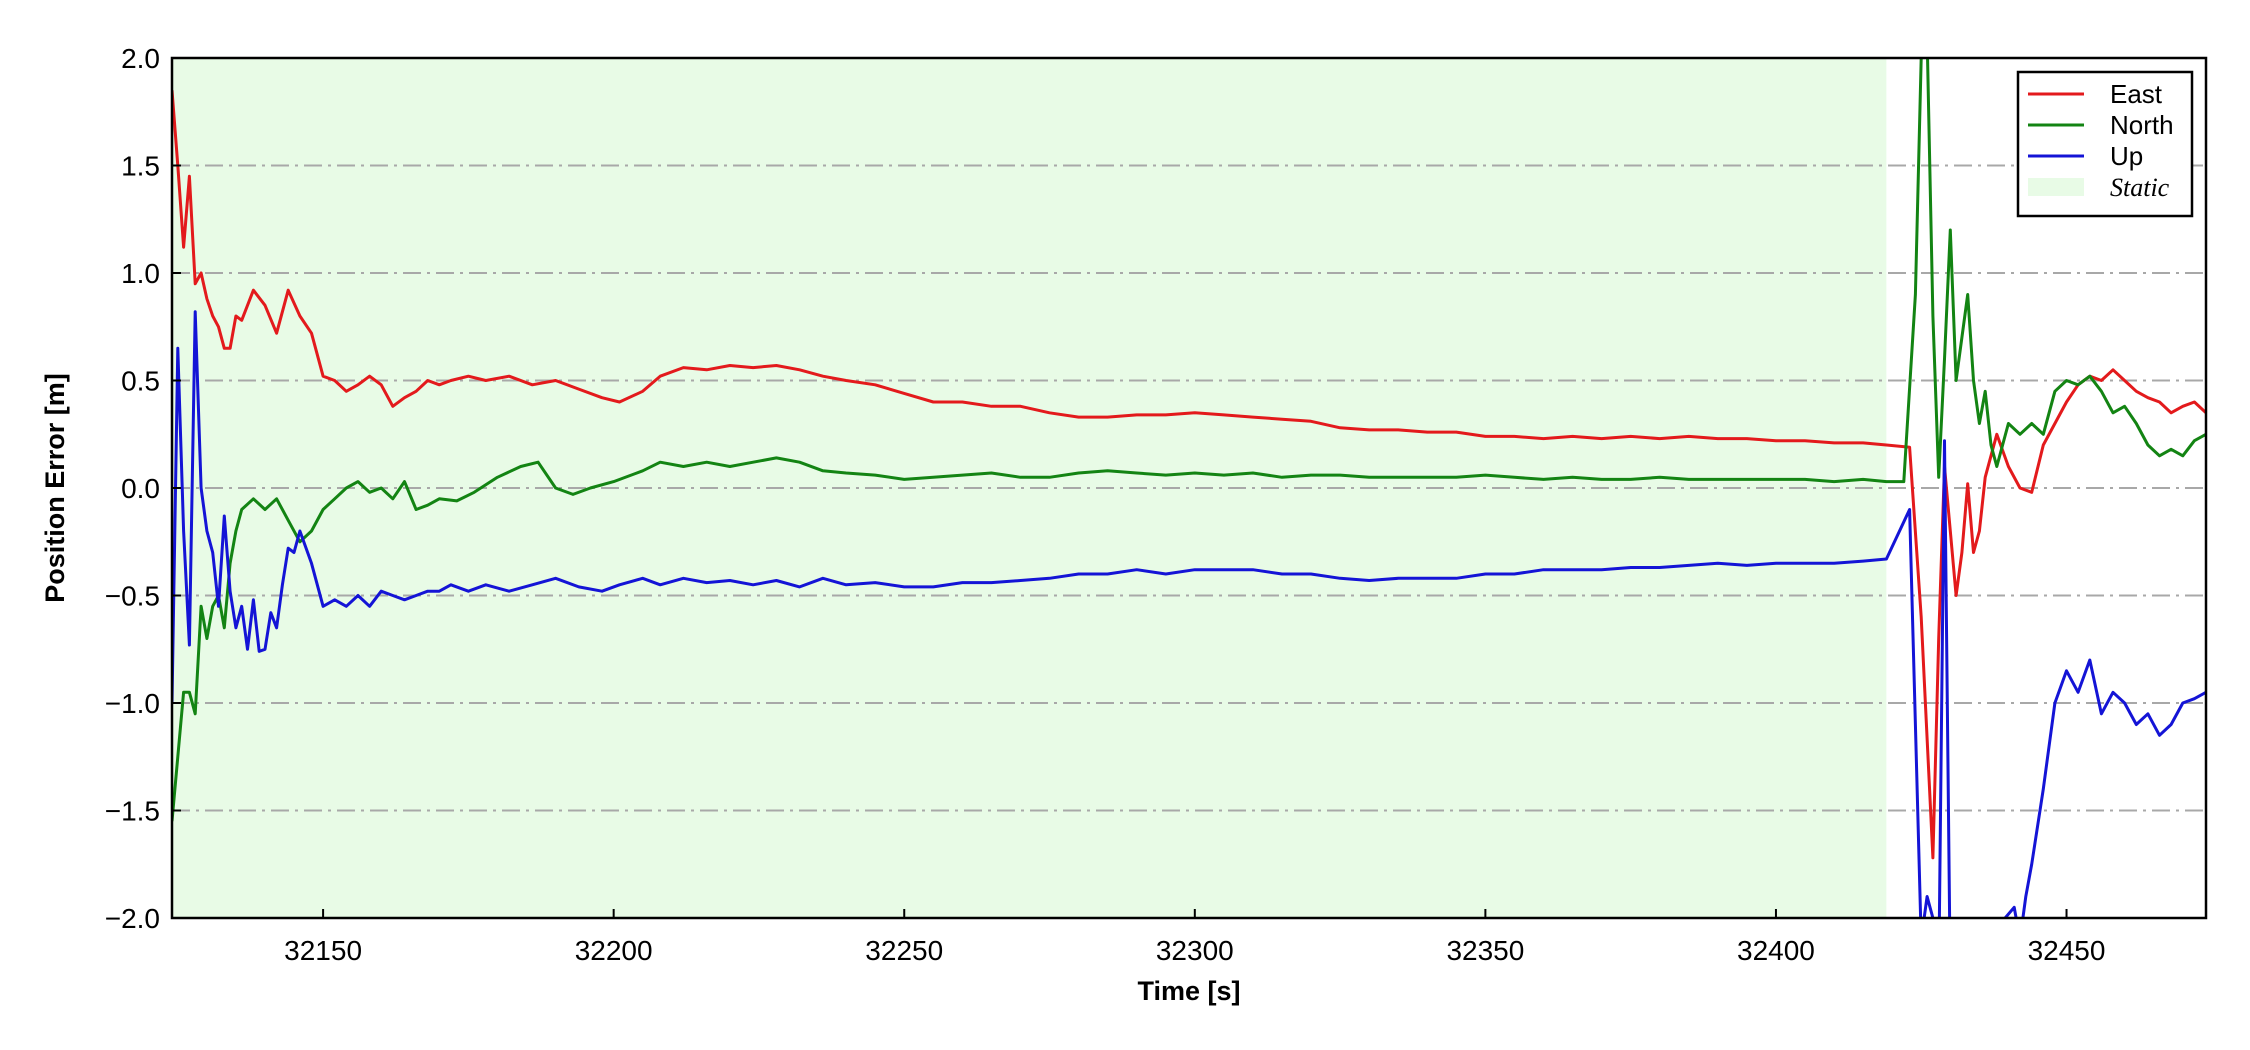  Describe the element at coordinates (1188, 991) in the screenshot. I see `x-axis-title: Time [s]` at that location.